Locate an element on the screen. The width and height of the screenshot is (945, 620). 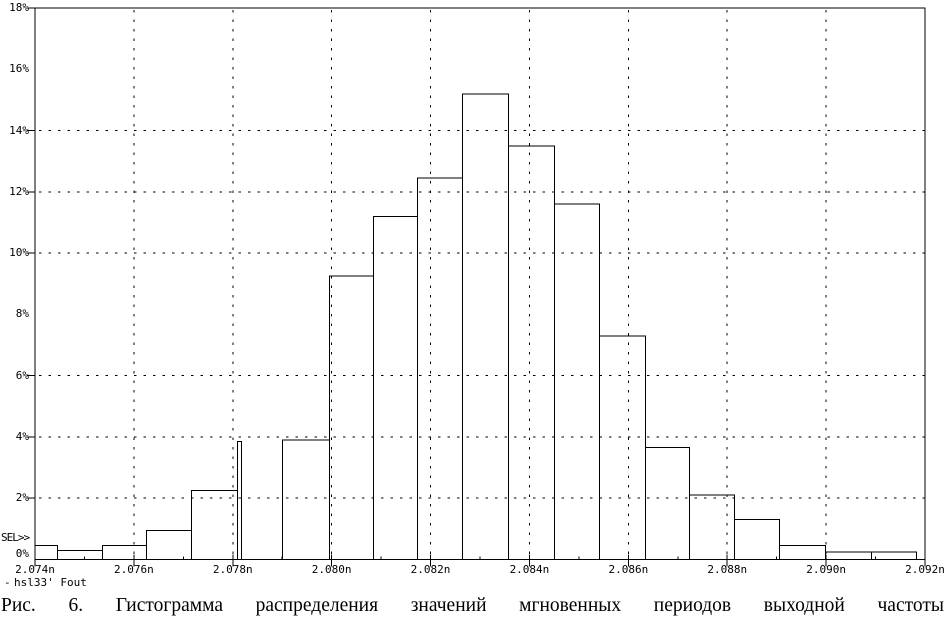
trace-legend-marker: - is located at coordinates (7, 582).